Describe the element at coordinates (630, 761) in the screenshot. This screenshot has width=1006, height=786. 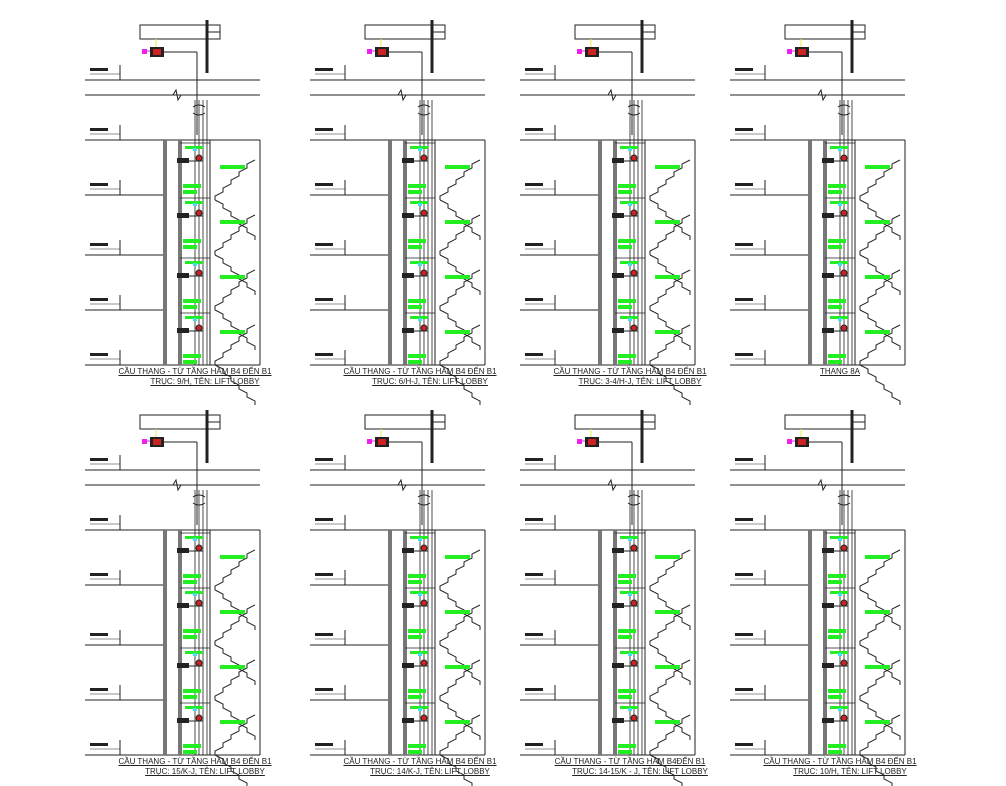
I see `panel-title: CẦU THANG - TỪ TẦNG HẦM B4ĐẾN B1` at that location.